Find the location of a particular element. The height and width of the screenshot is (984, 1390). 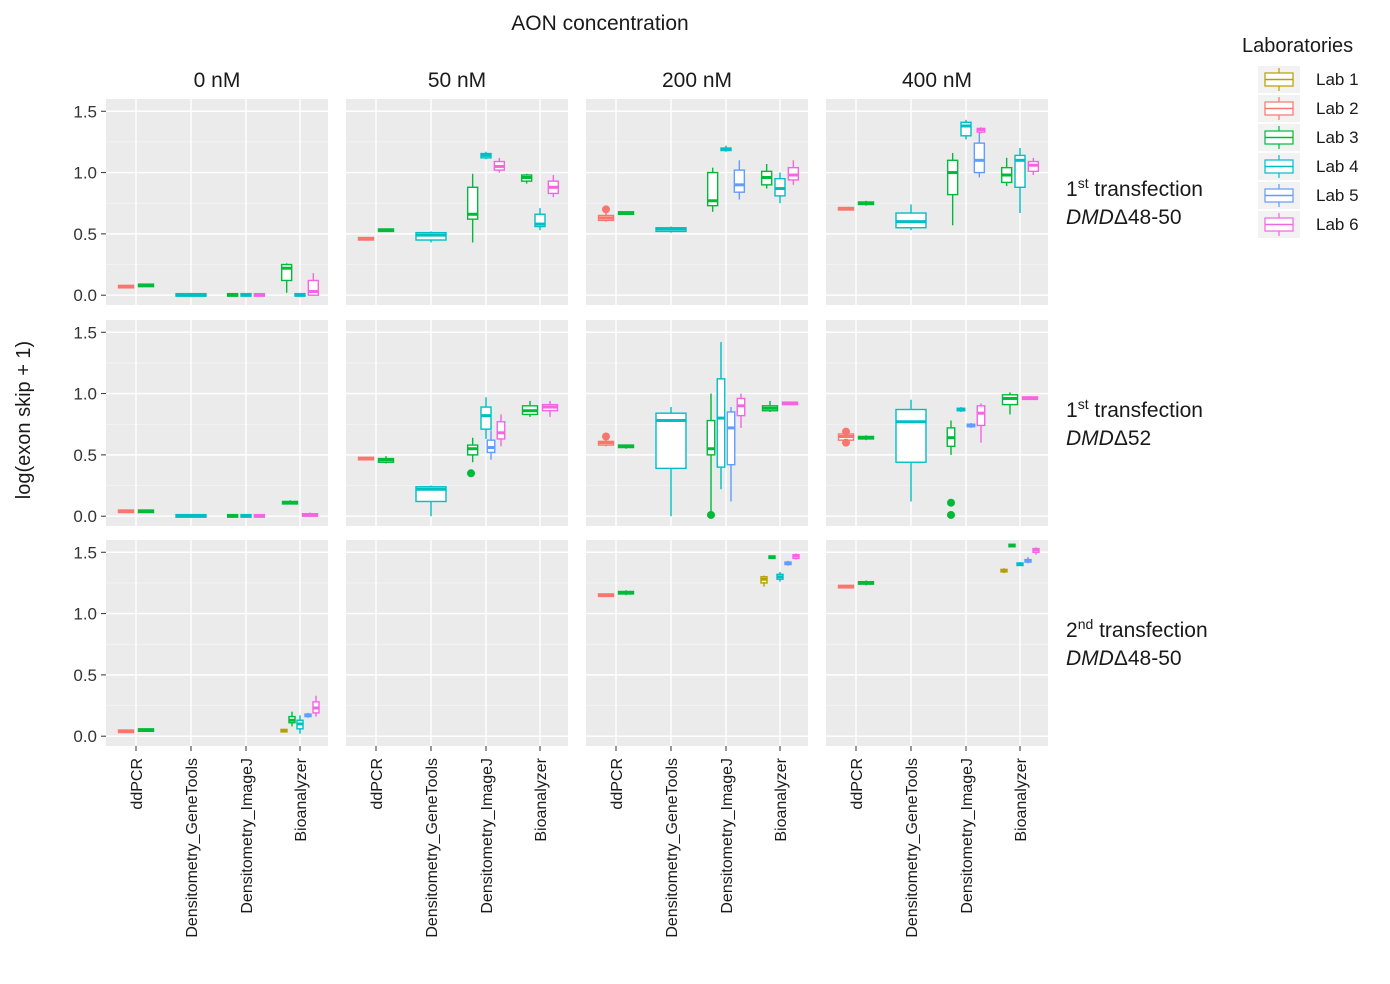

row-label-superscript: nd is located at coordinates (1086, 624).